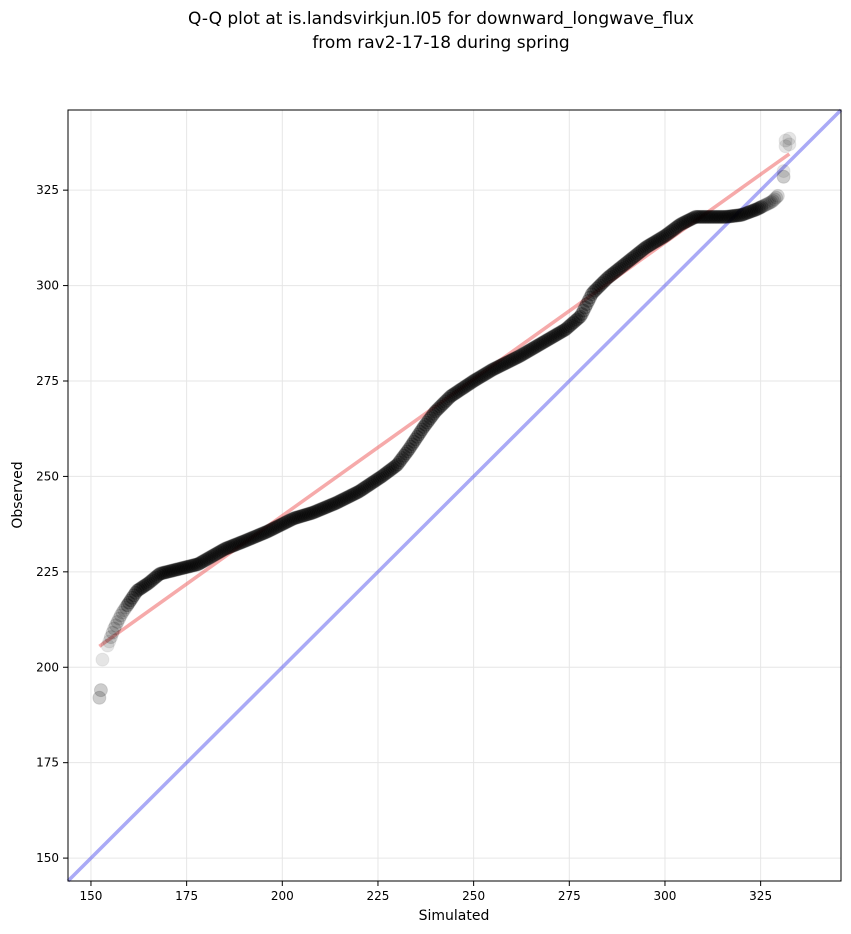 This screenshot has width=851, height=934. What do you see at coordinates (454, 916) in the screenshot?
I see `x-axis-label: Simulated` at bounding box center [454, 916].